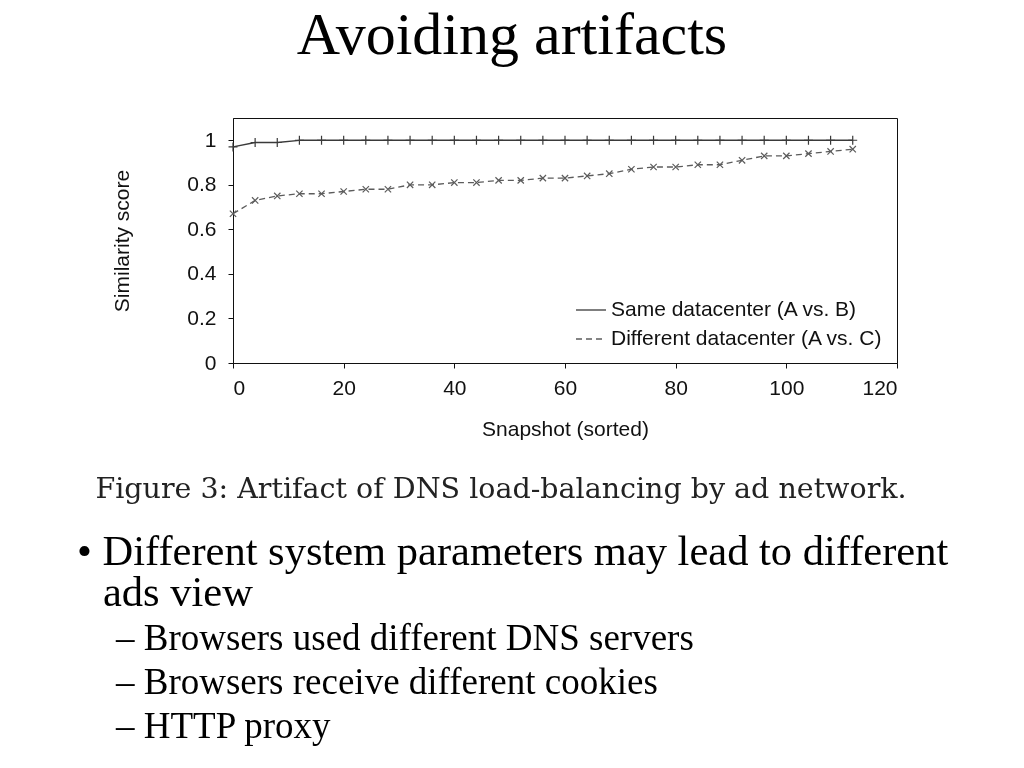 The width and height of the screenshot is (1024, 768). I want to click on x-tick-label: 20, so click(344, 387).